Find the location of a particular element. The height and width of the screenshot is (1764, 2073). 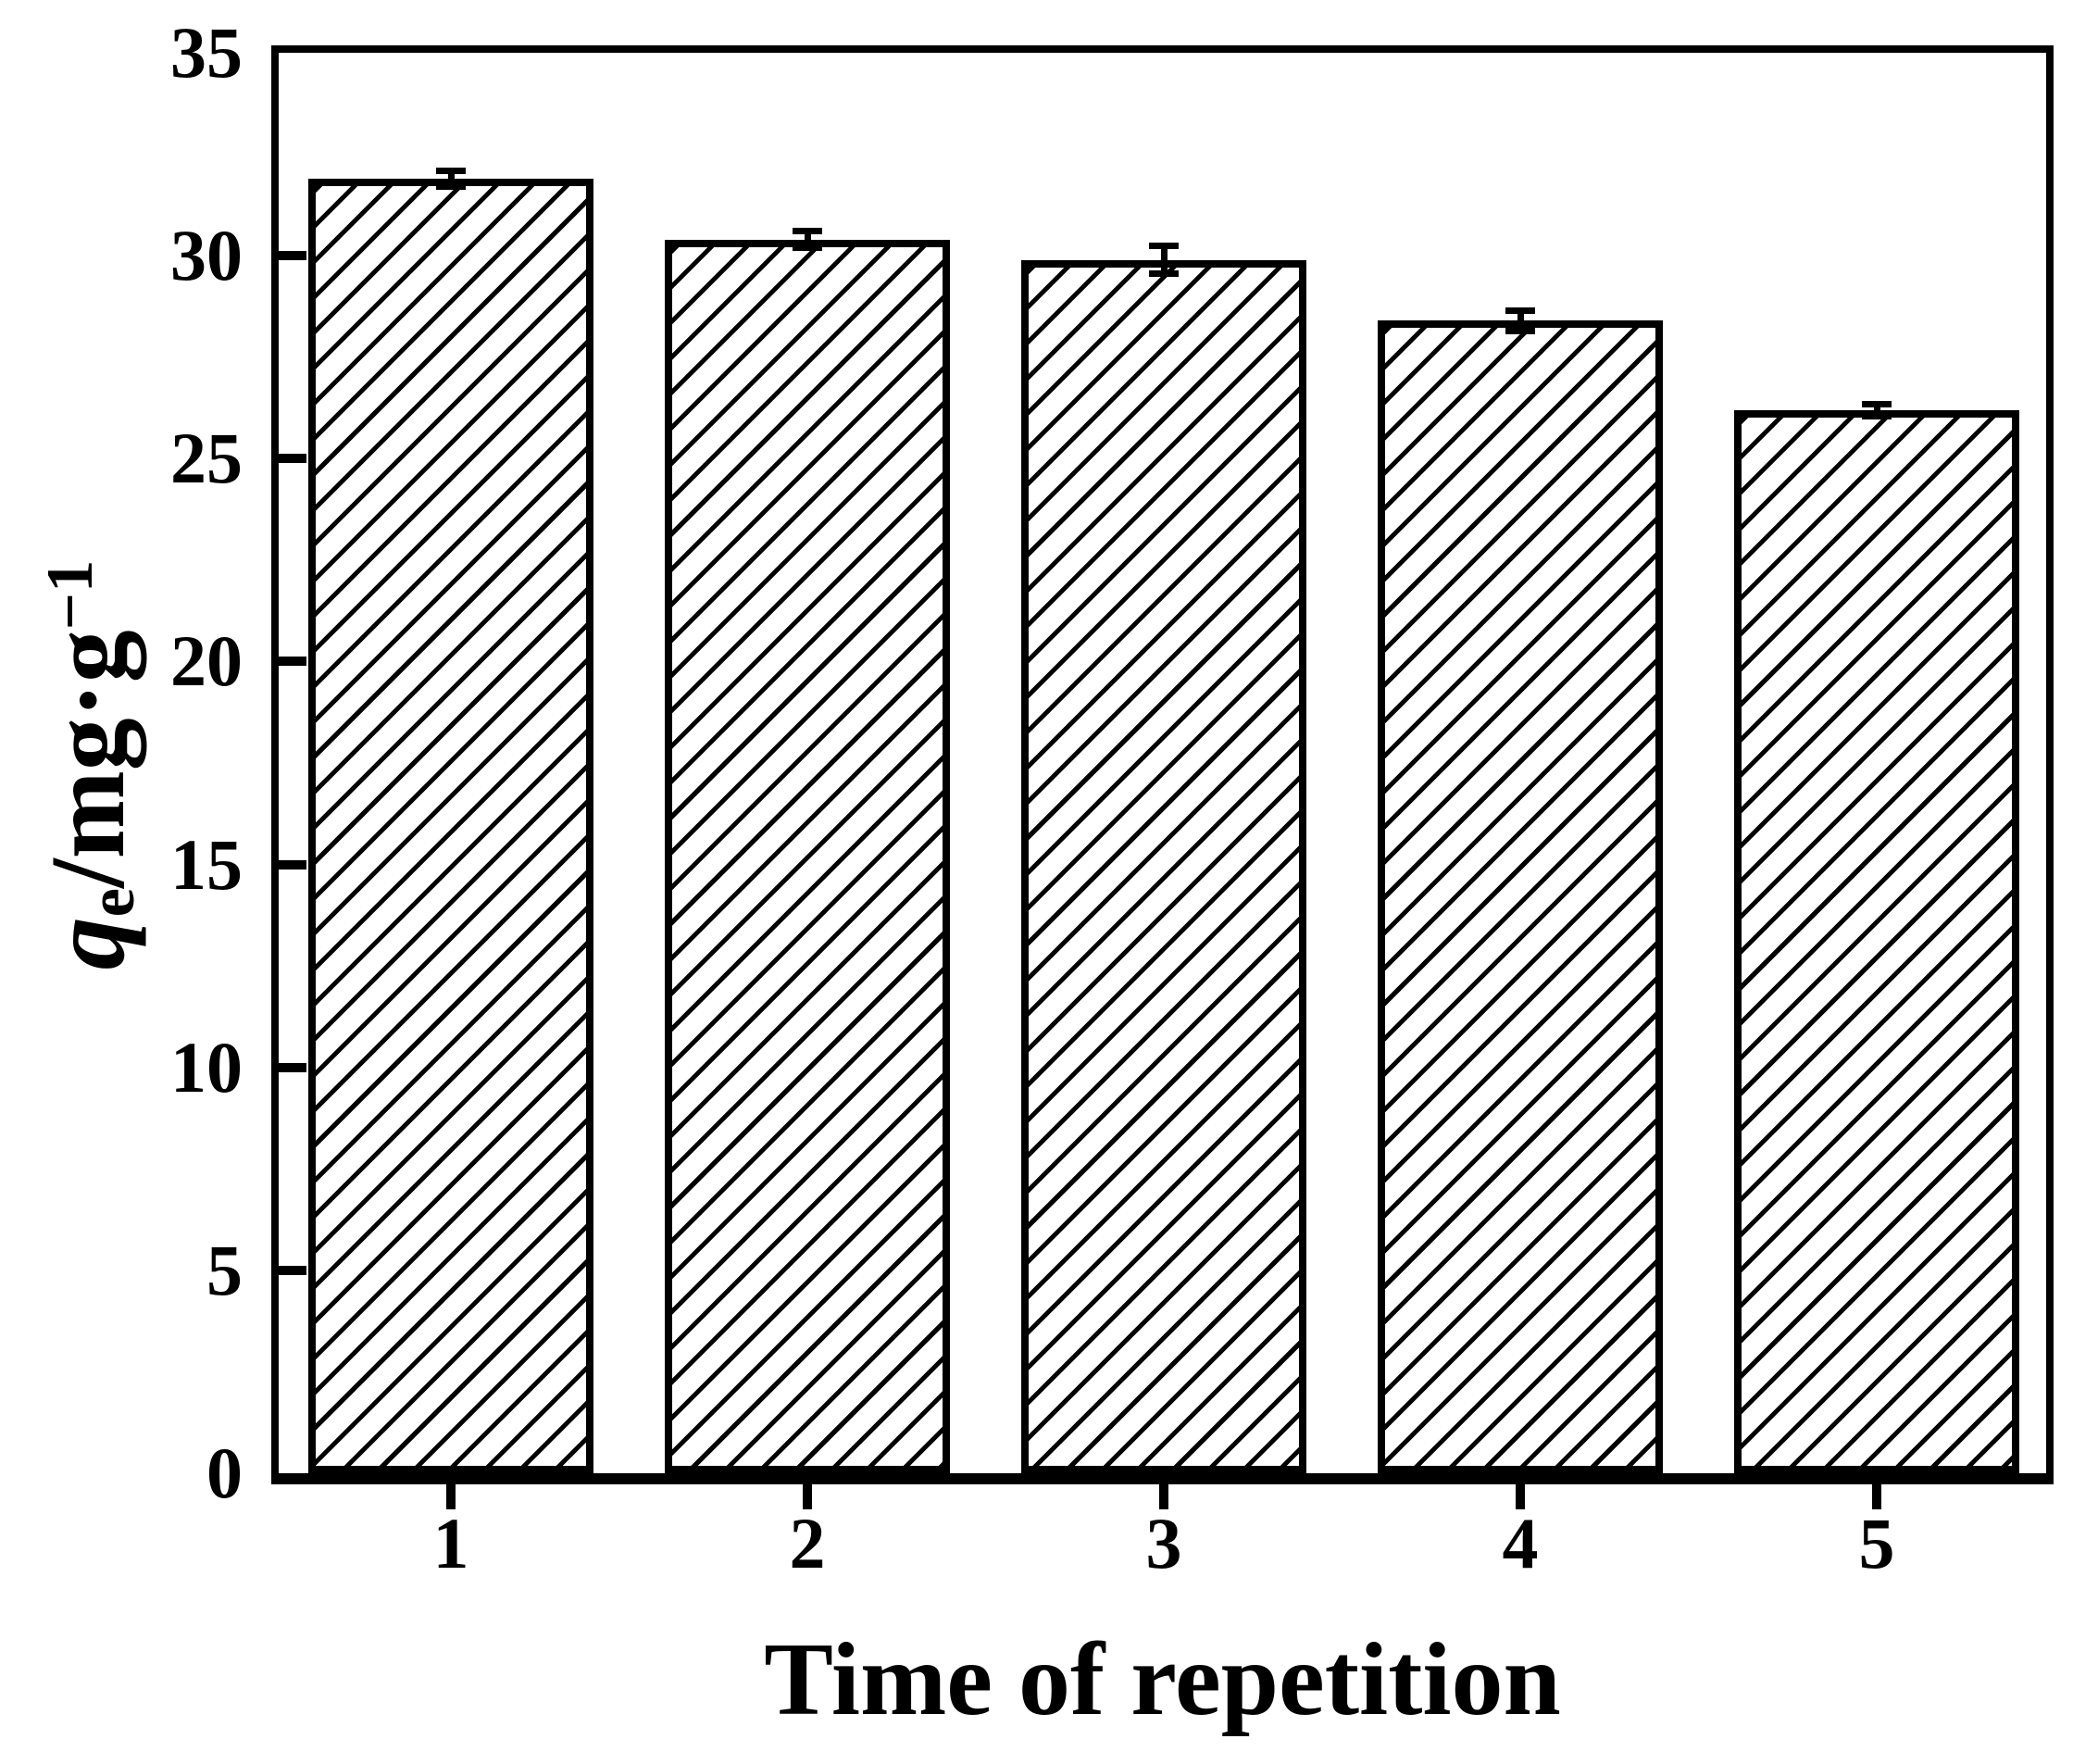

x-axis-label: Time of repetition is located at coordinates (1162, 1679).